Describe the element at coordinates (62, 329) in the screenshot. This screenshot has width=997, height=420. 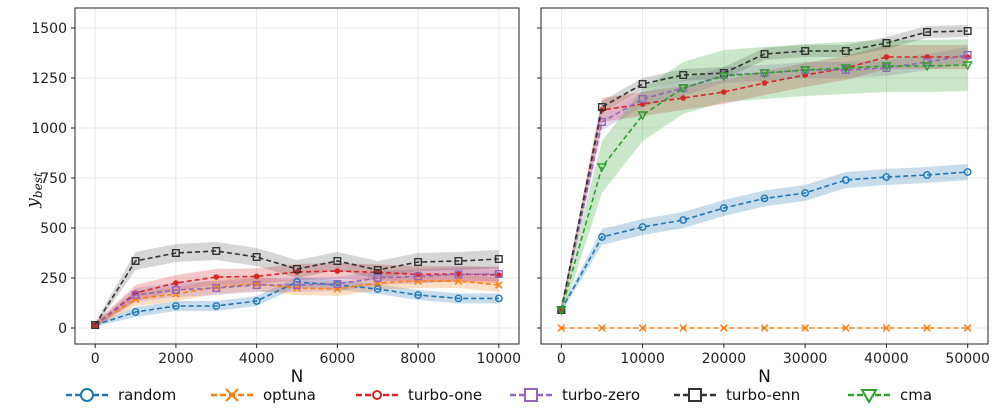
I see `y-tick-label: 0` at that location.